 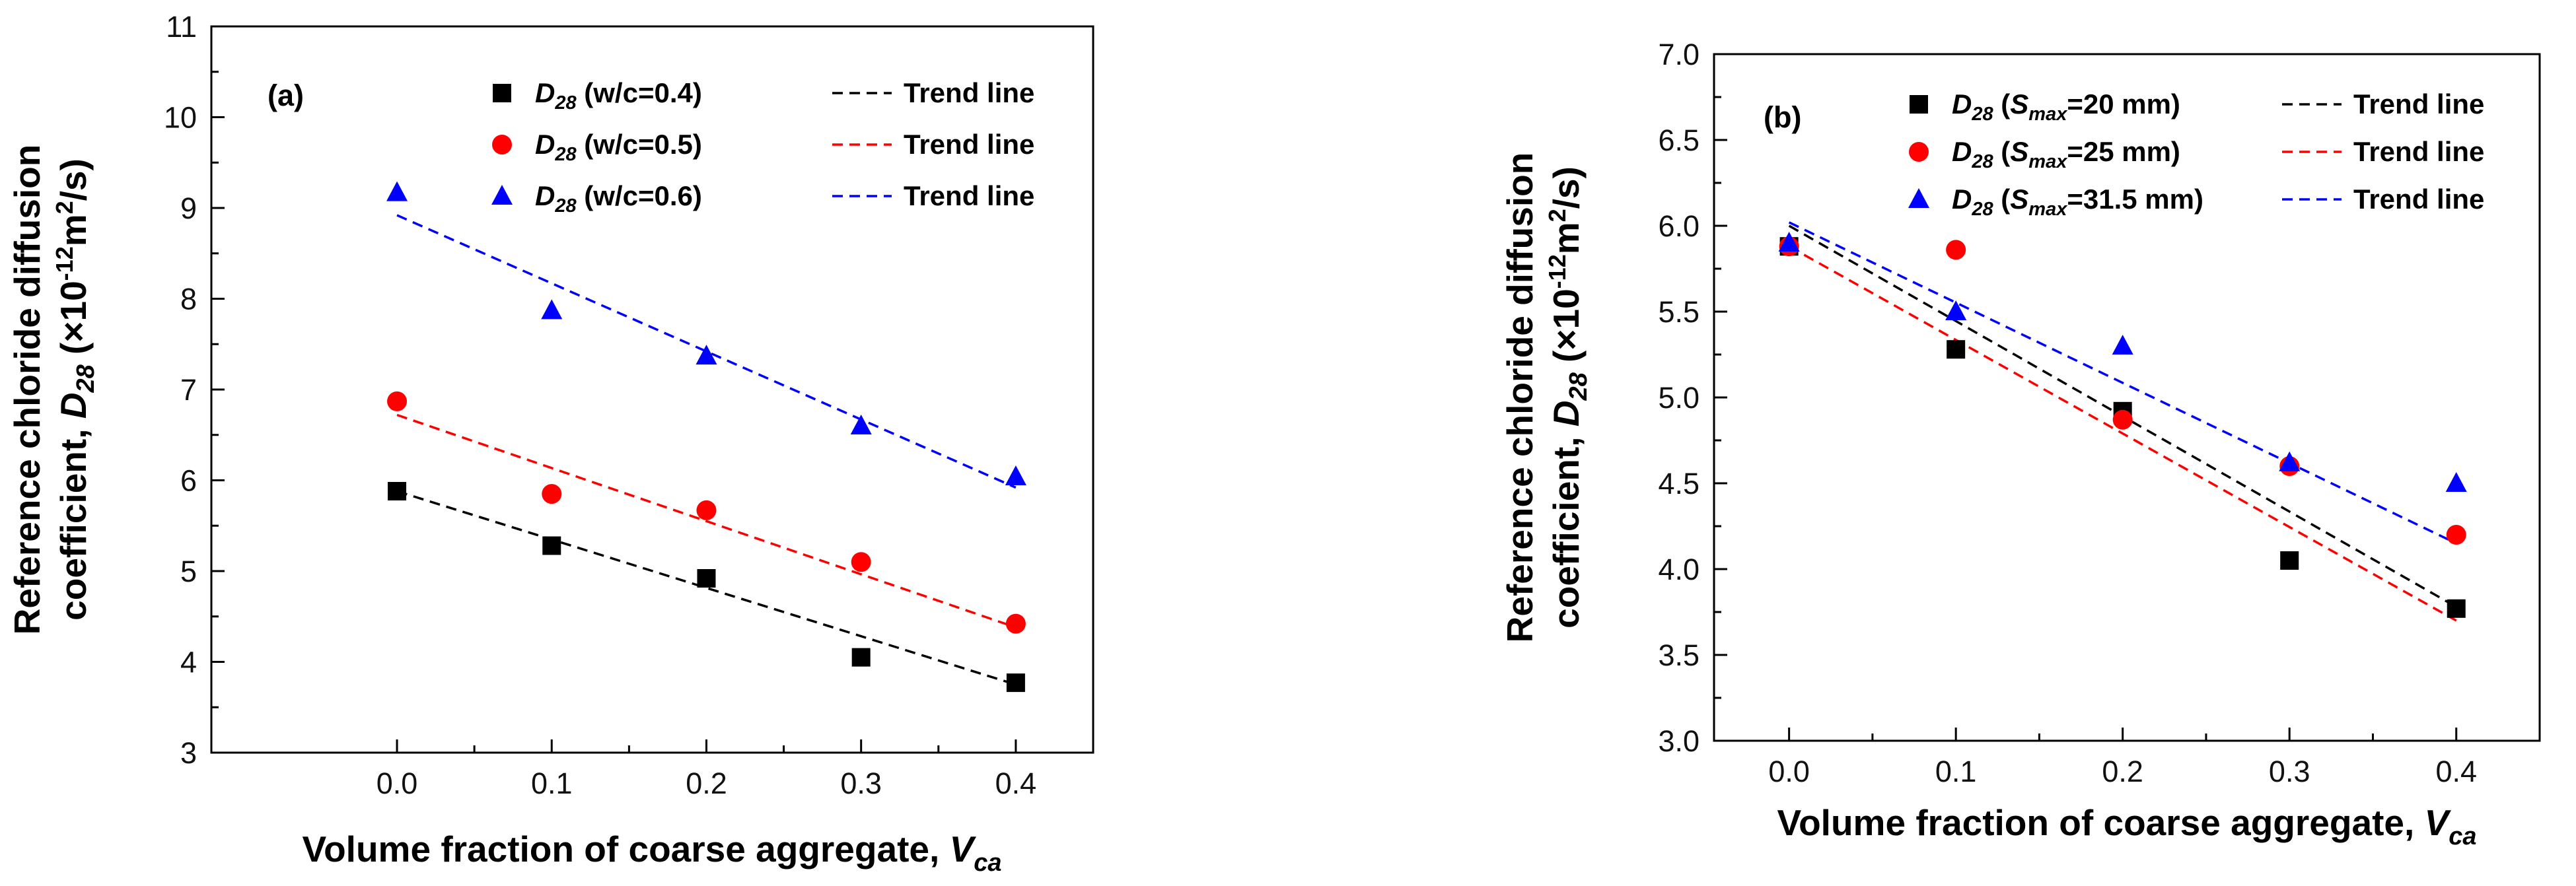 I want to click on legend-label-3: D28 (w/c=0.6), so click(x=618, y=198).